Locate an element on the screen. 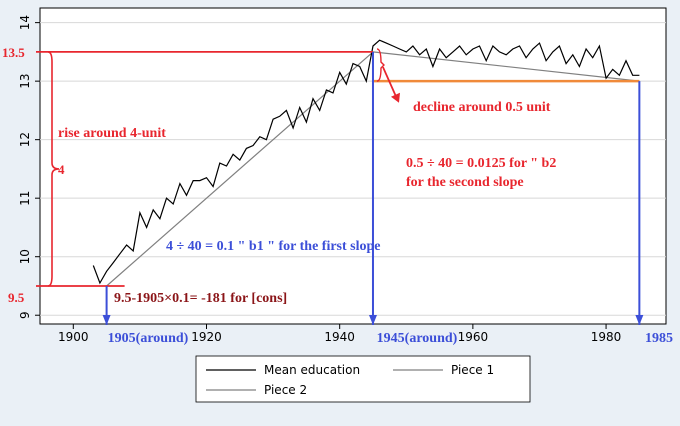  b2-annotation-line2: for the second slope is located at coordinates (465, 182).